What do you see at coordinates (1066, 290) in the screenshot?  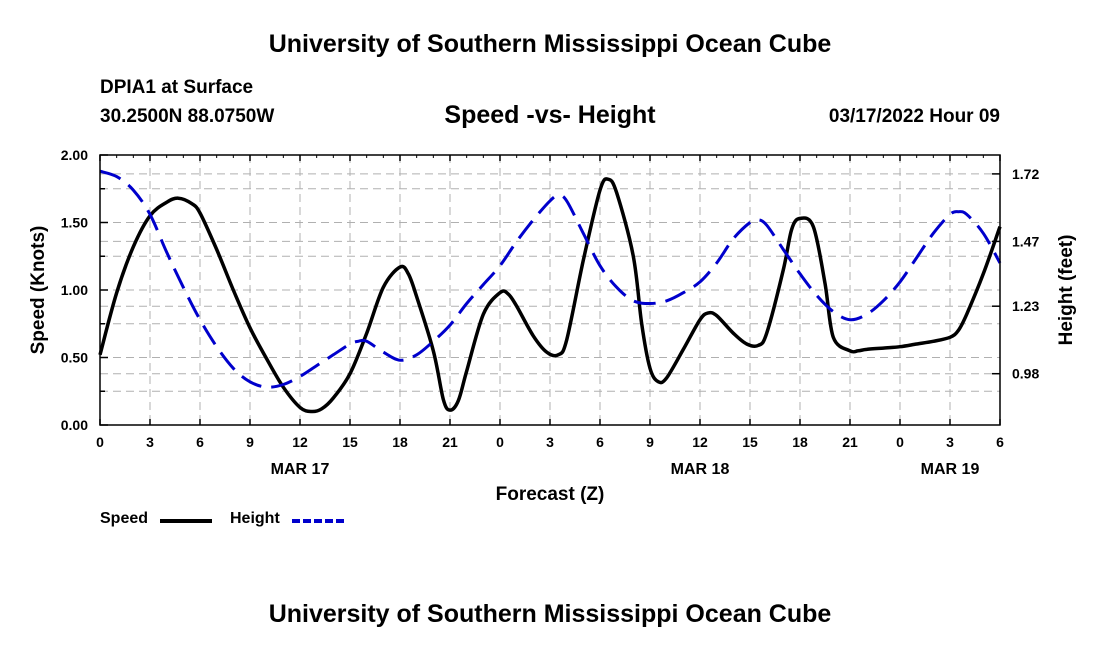 I see `y2-axis-label: Height (feet)` at bounding box center [1066, 290].